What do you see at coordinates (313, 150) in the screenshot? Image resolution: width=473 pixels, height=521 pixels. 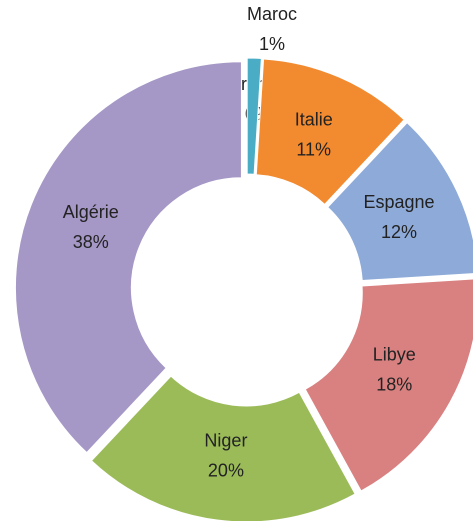 I see `slice-value-label: 11%` at bounding box center [313, 150].